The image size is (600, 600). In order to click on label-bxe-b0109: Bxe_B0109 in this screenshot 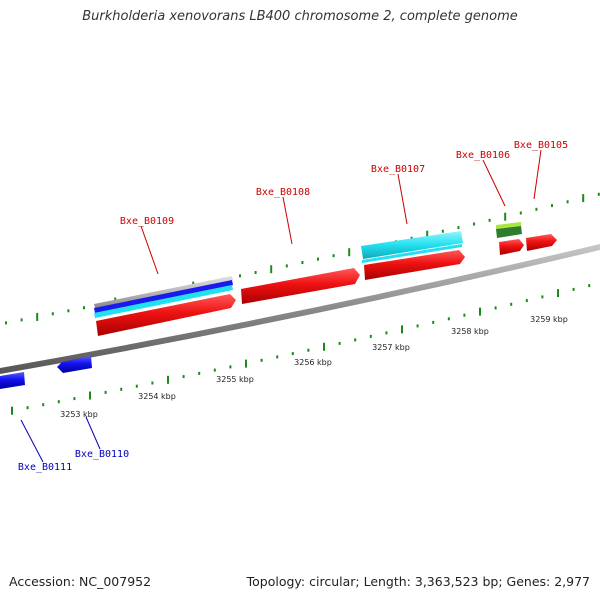, I will do `click(147, 221)`.